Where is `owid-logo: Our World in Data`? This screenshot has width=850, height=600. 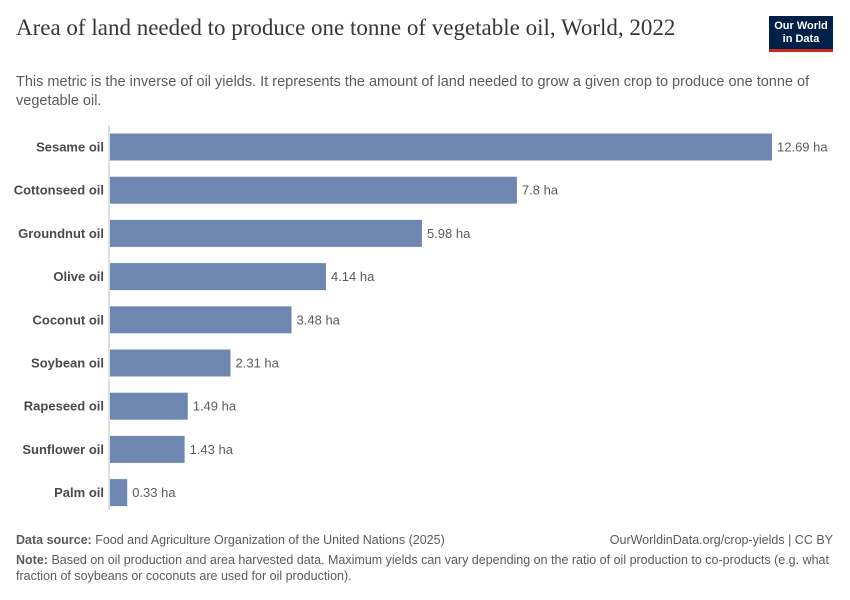
owid-logo: Our World in Data is located at coordinates (801, 34).